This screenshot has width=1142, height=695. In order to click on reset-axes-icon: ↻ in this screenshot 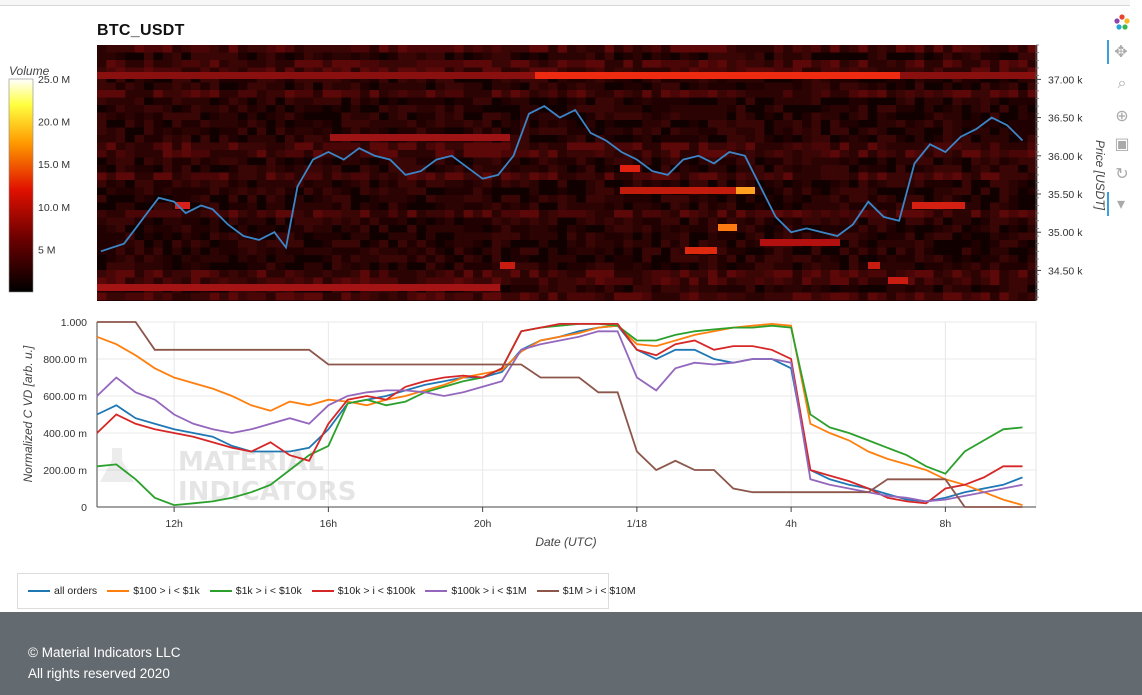, I will do `click(1122, 174)`.